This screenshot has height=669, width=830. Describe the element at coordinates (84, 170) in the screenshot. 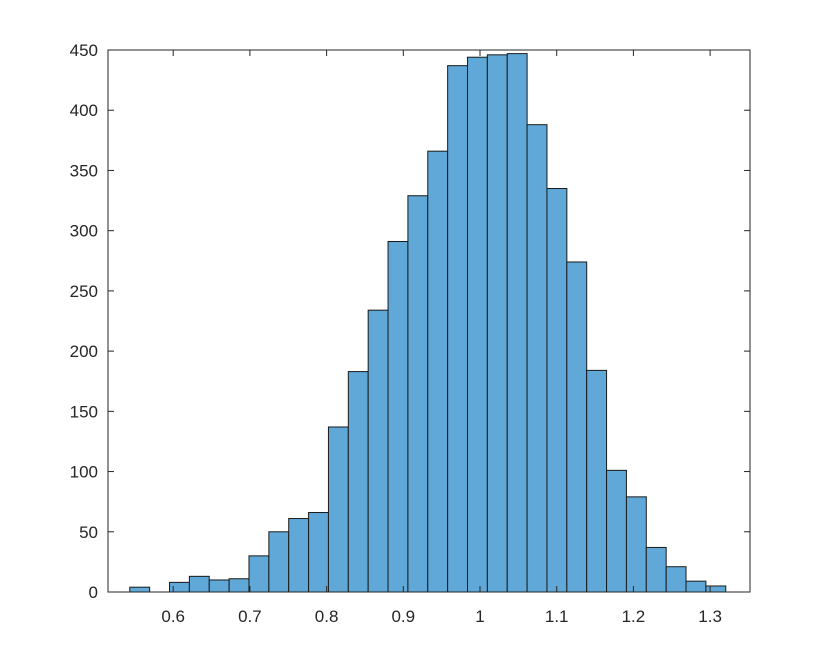

I see `y-tick-label: 350` at that location.